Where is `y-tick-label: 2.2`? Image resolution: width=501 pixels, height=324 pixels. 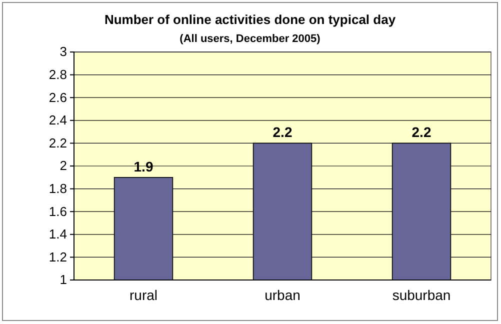 y-tick-label: 2.2 is located at coordinates (57, 142).